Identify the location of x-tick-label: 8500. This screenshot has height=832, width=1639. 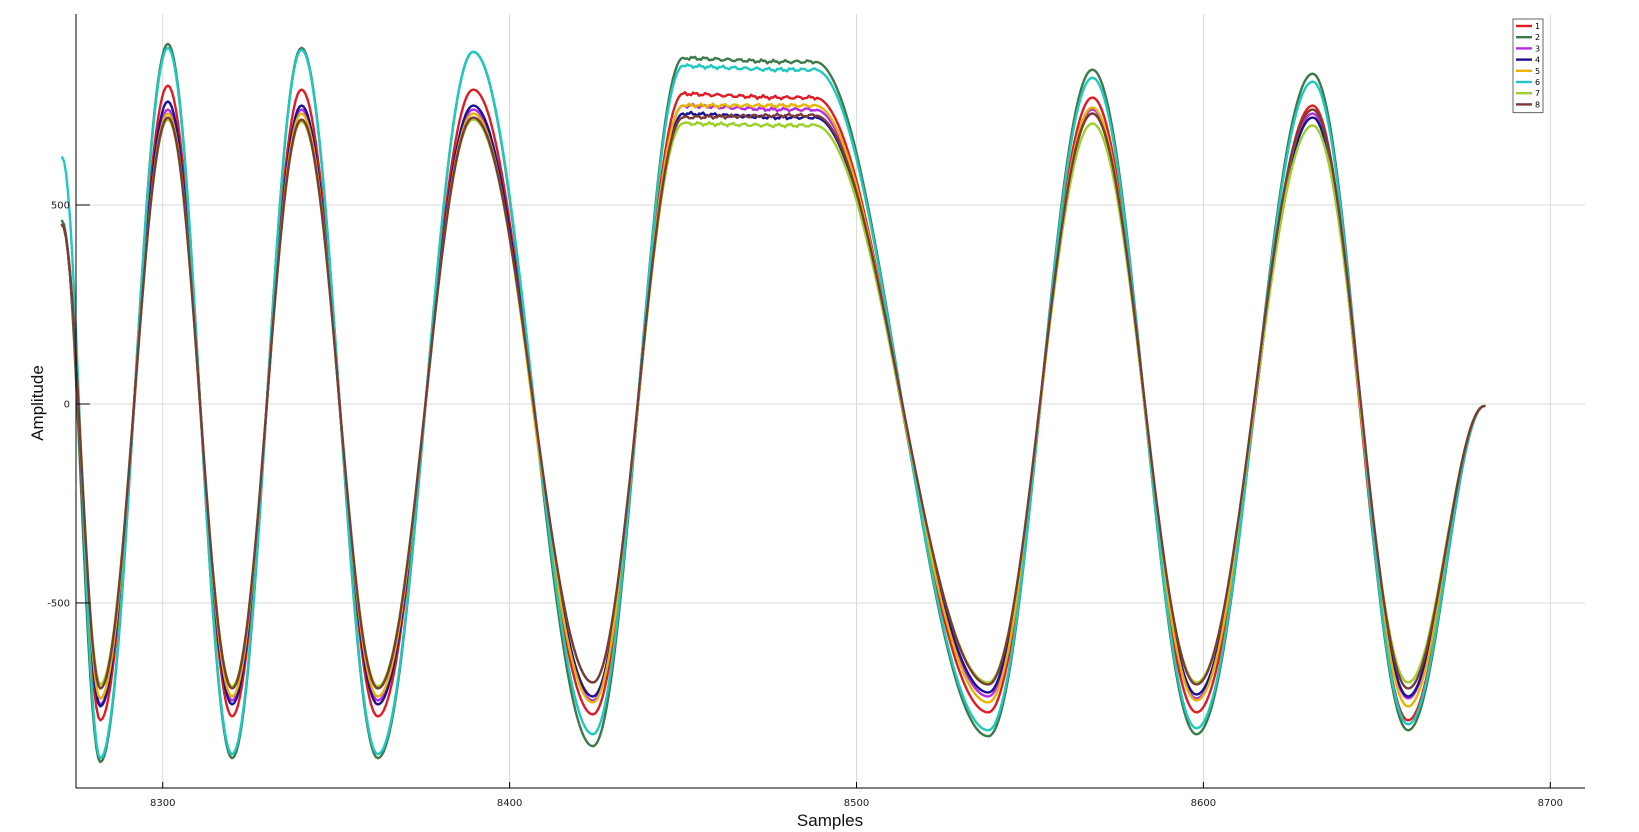
(856, 803).